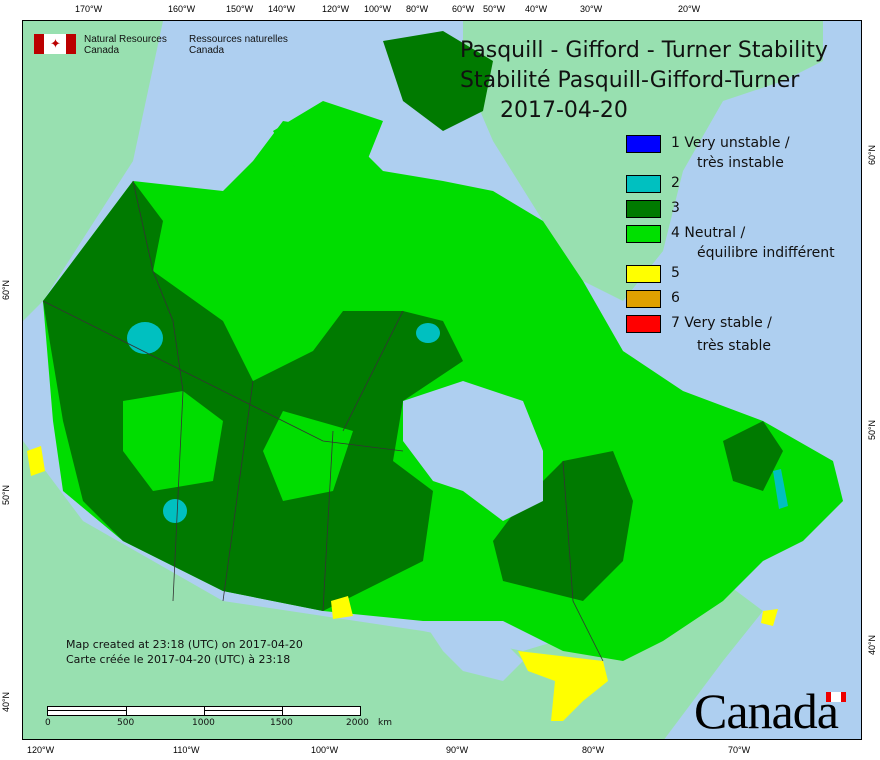 The height and width of the screenshot is (760, 880). I want to click on bottom-tick: 80°W, so click(593, 750).